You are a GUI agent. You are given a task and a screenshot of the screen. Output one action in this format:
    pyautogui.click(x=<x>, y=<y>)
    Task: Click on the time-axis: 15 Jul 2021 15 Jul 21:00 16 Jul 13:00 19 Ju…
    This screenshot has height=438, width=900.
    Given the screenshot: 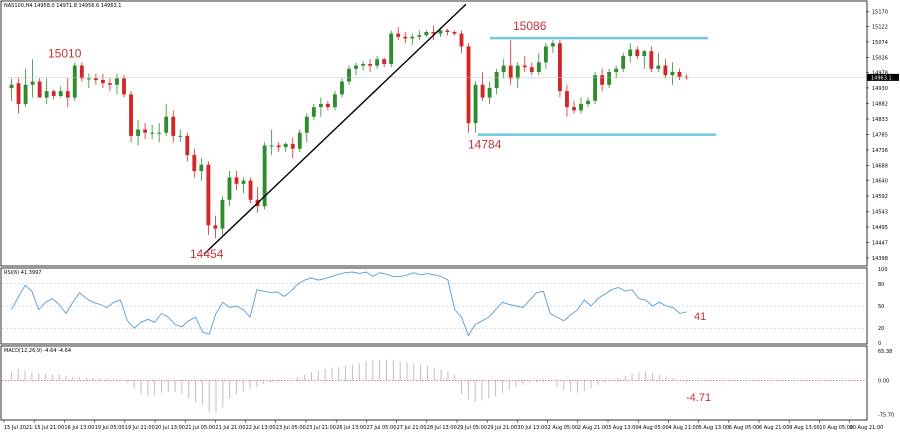 What is the action you would take?
    pyautogui.click(x=443, y=425)
    